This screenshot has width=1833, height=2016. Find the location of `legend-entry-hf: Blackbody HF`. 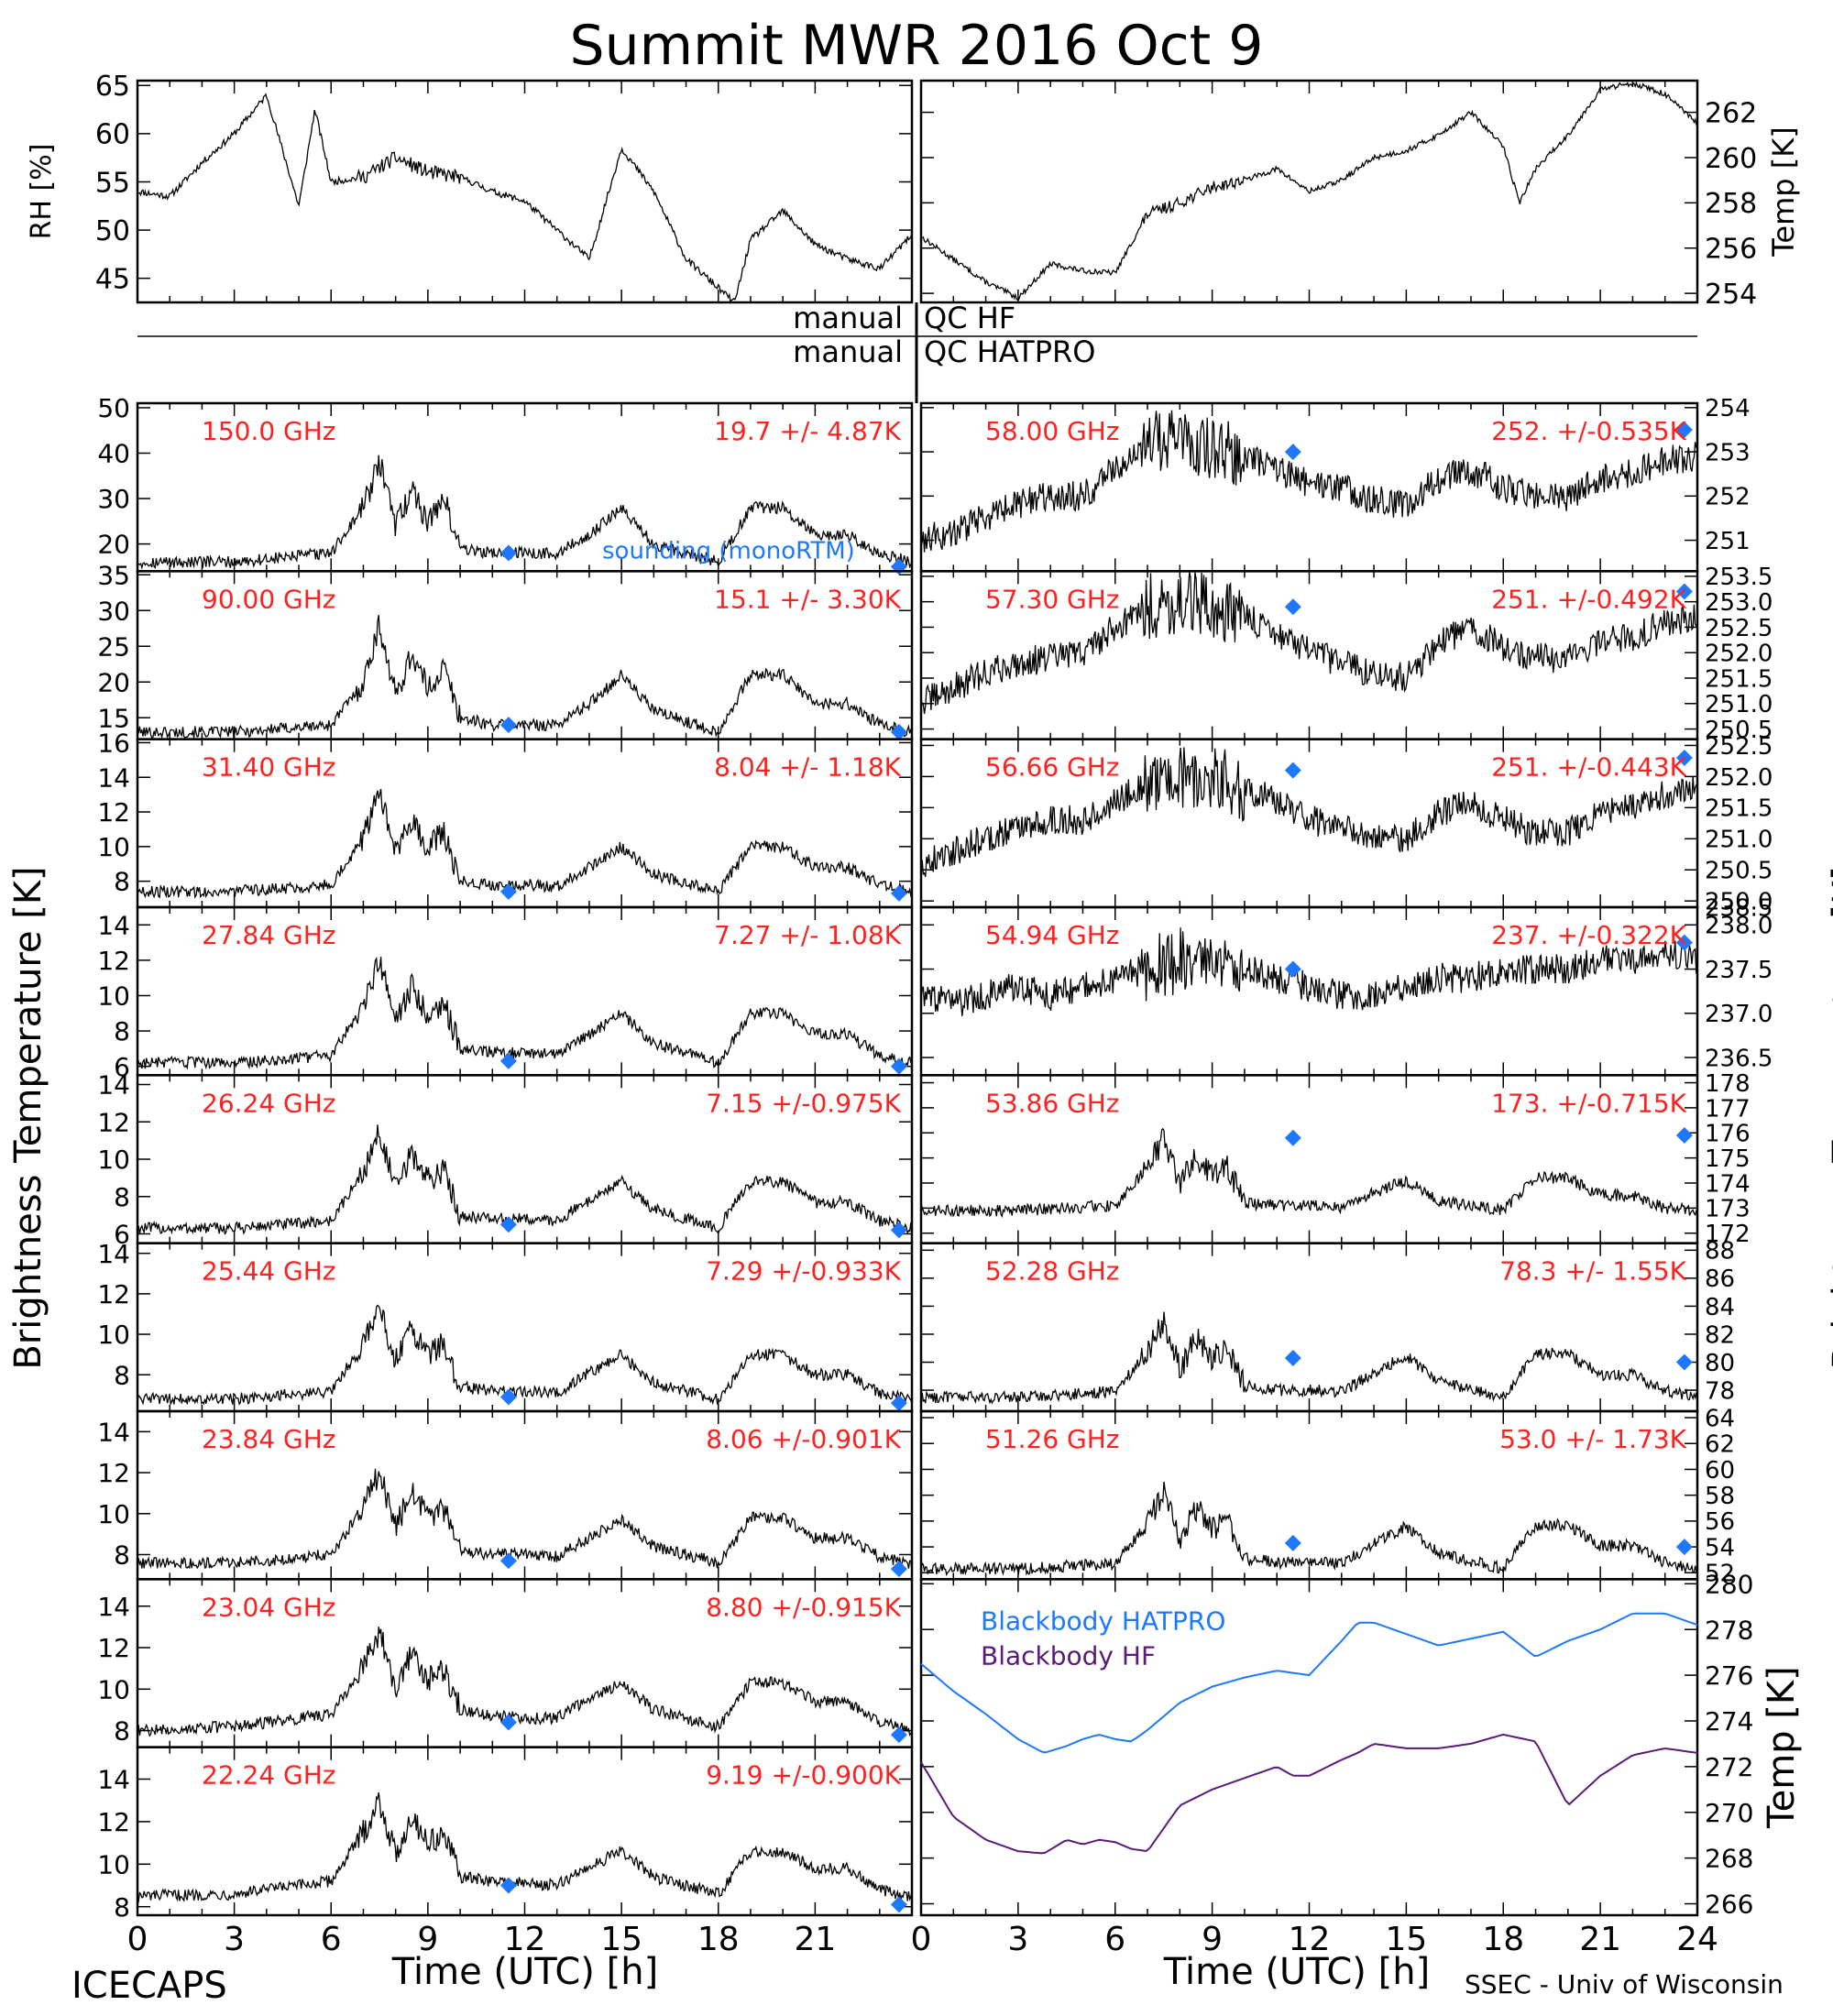

legend-entry-hf: Blackbody HF is located at coordinates (1068, 1655).